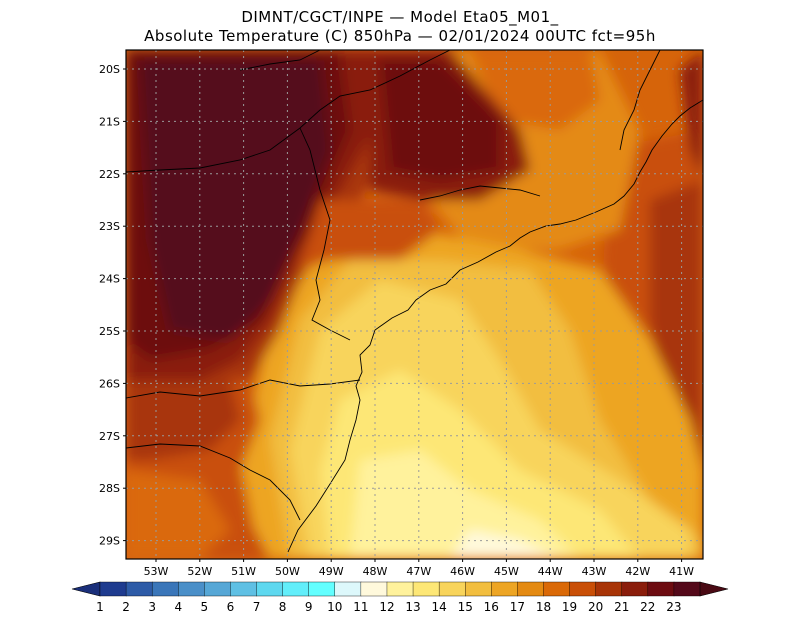  I want to click on lat-tick-label: 23S, so click(109, 226).